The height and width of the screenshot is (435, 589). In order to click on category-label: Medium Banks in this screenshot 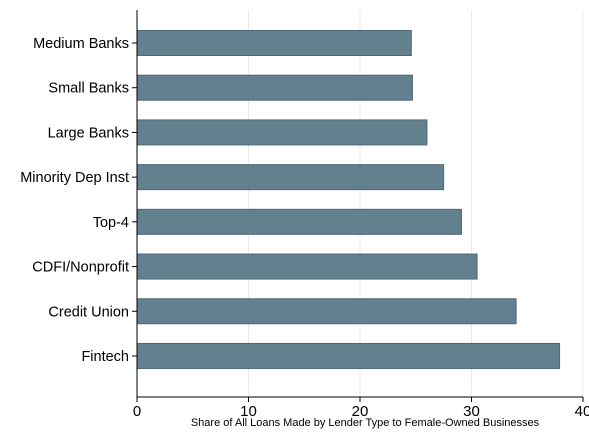, I will do `click(81, 44)`.